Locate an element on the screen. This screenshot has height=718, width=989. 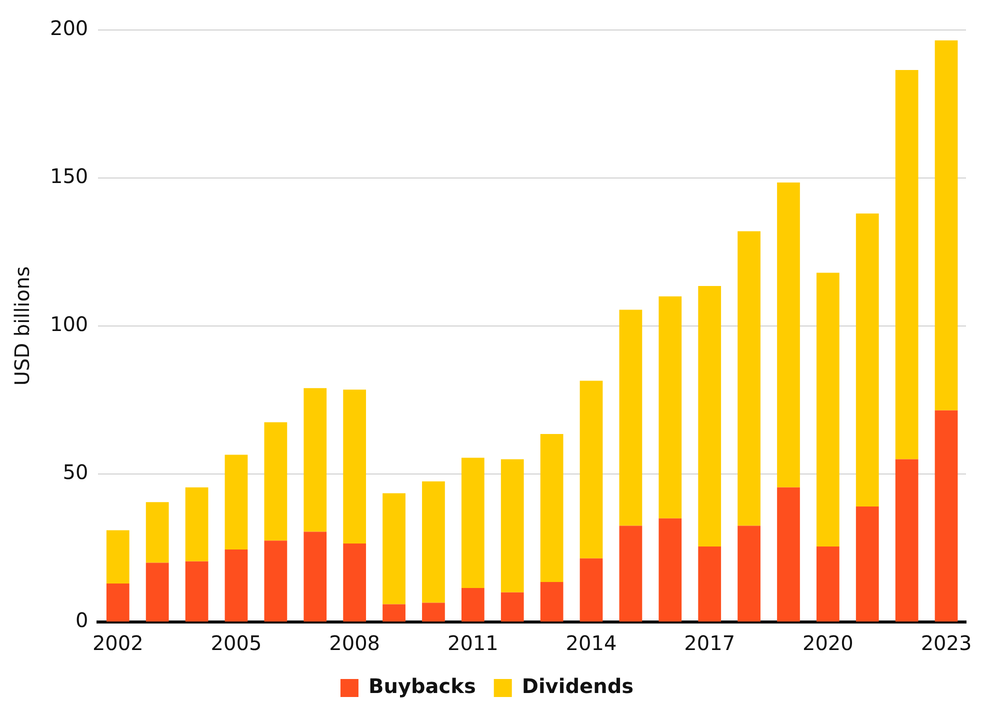
y-tick-label: 150 is located at coordinates (69, 176).